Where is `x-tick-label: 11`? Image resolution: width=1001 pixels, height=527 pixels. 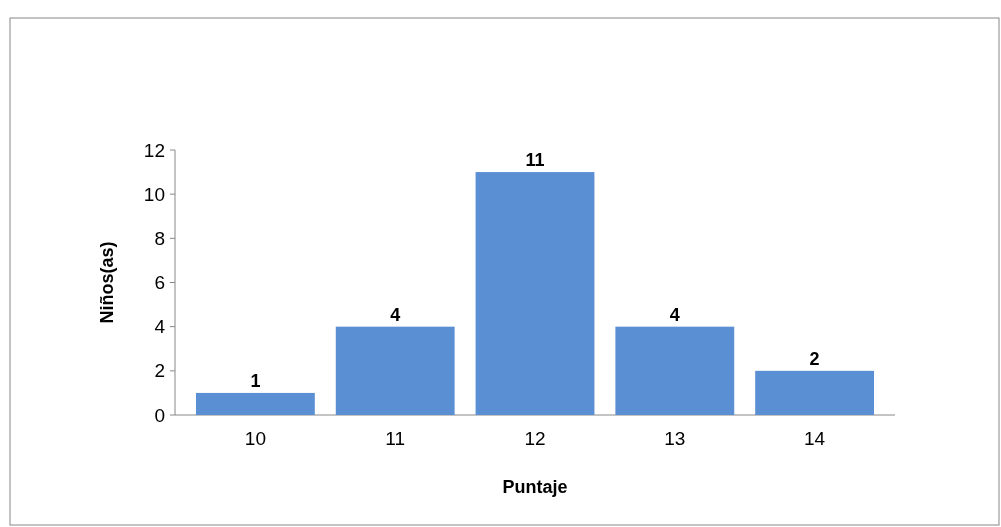 x-tick-label: 11 is located at coordinates (395, 438).